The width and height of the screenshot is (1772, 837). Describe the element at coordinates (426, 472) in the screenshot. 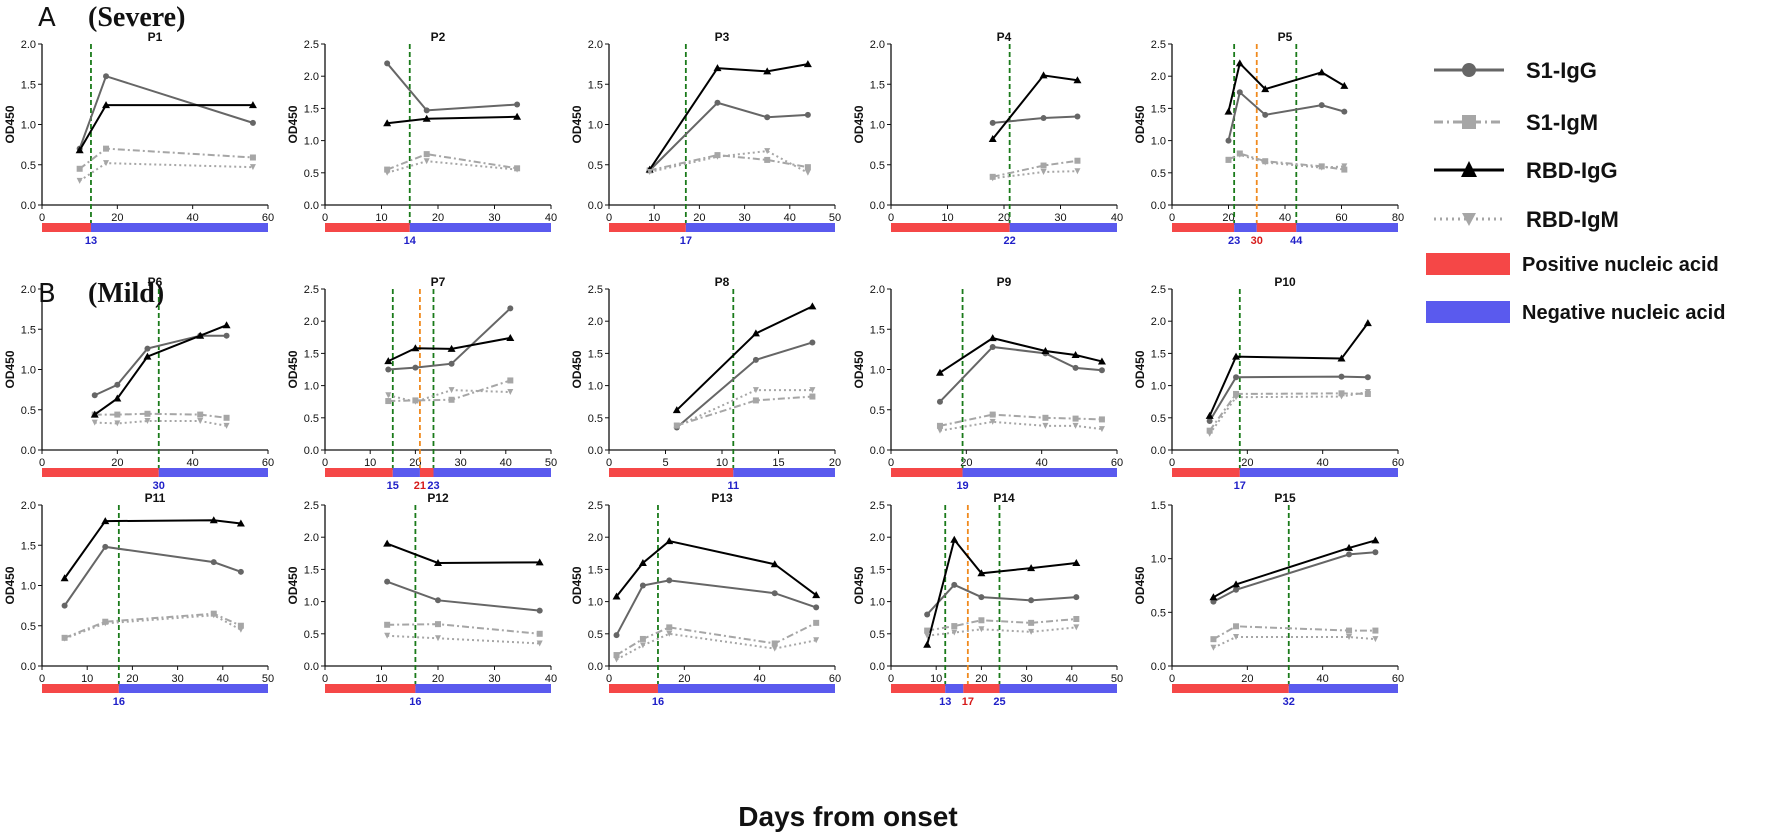

I see `status-segment-positive` at that location.